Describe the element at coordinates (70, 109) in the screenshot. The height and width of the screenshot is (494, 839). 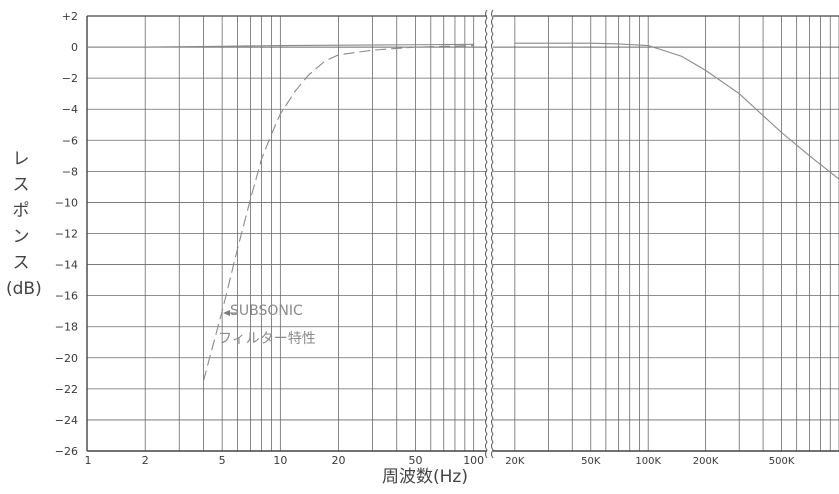
I see `y-tick-label: −4` at that location.